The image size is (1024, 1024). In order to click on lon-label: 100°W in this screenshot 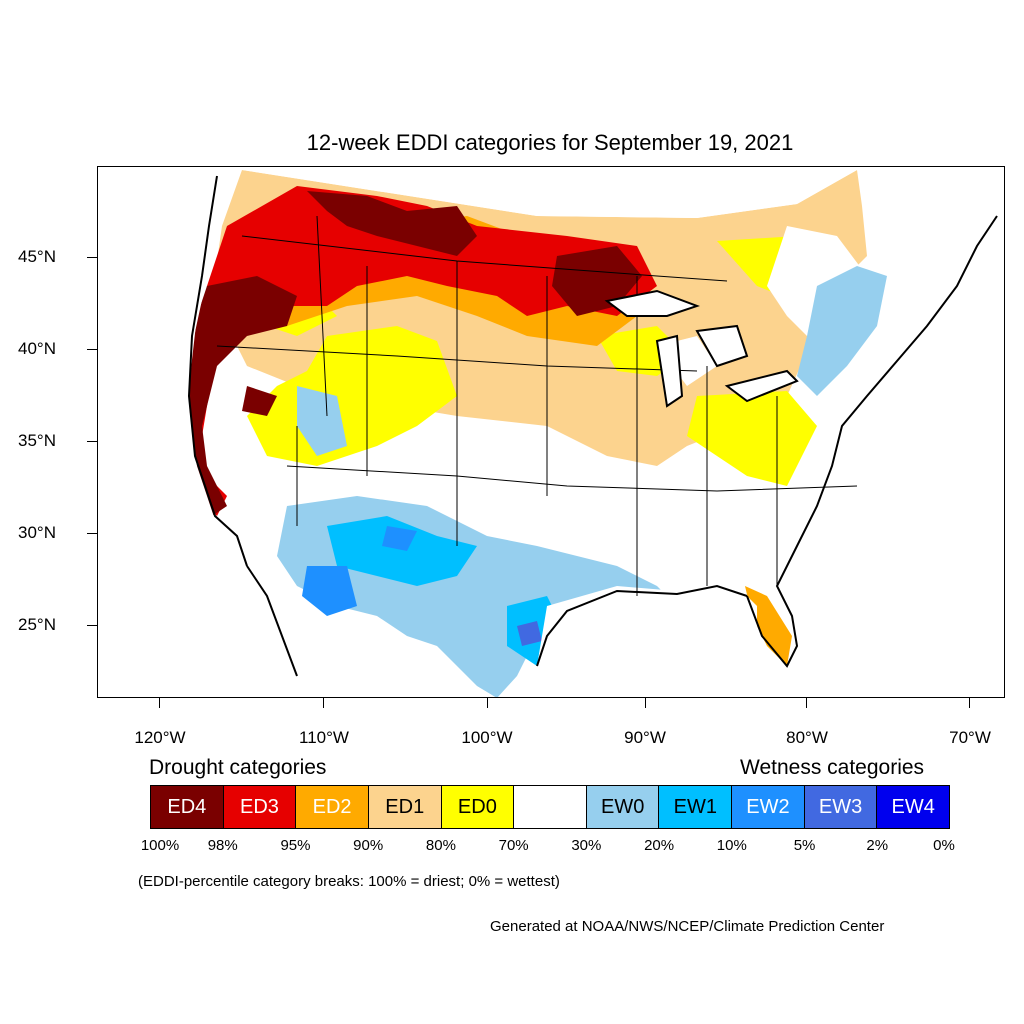, I will do `click(487, 737)`.